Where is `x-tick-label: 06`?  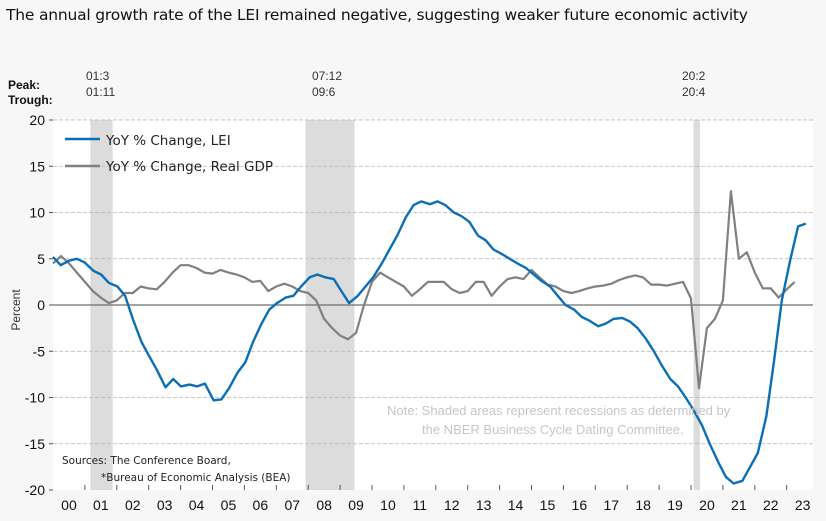 x-tick-label: 06 is located at coordinates (261, 505).